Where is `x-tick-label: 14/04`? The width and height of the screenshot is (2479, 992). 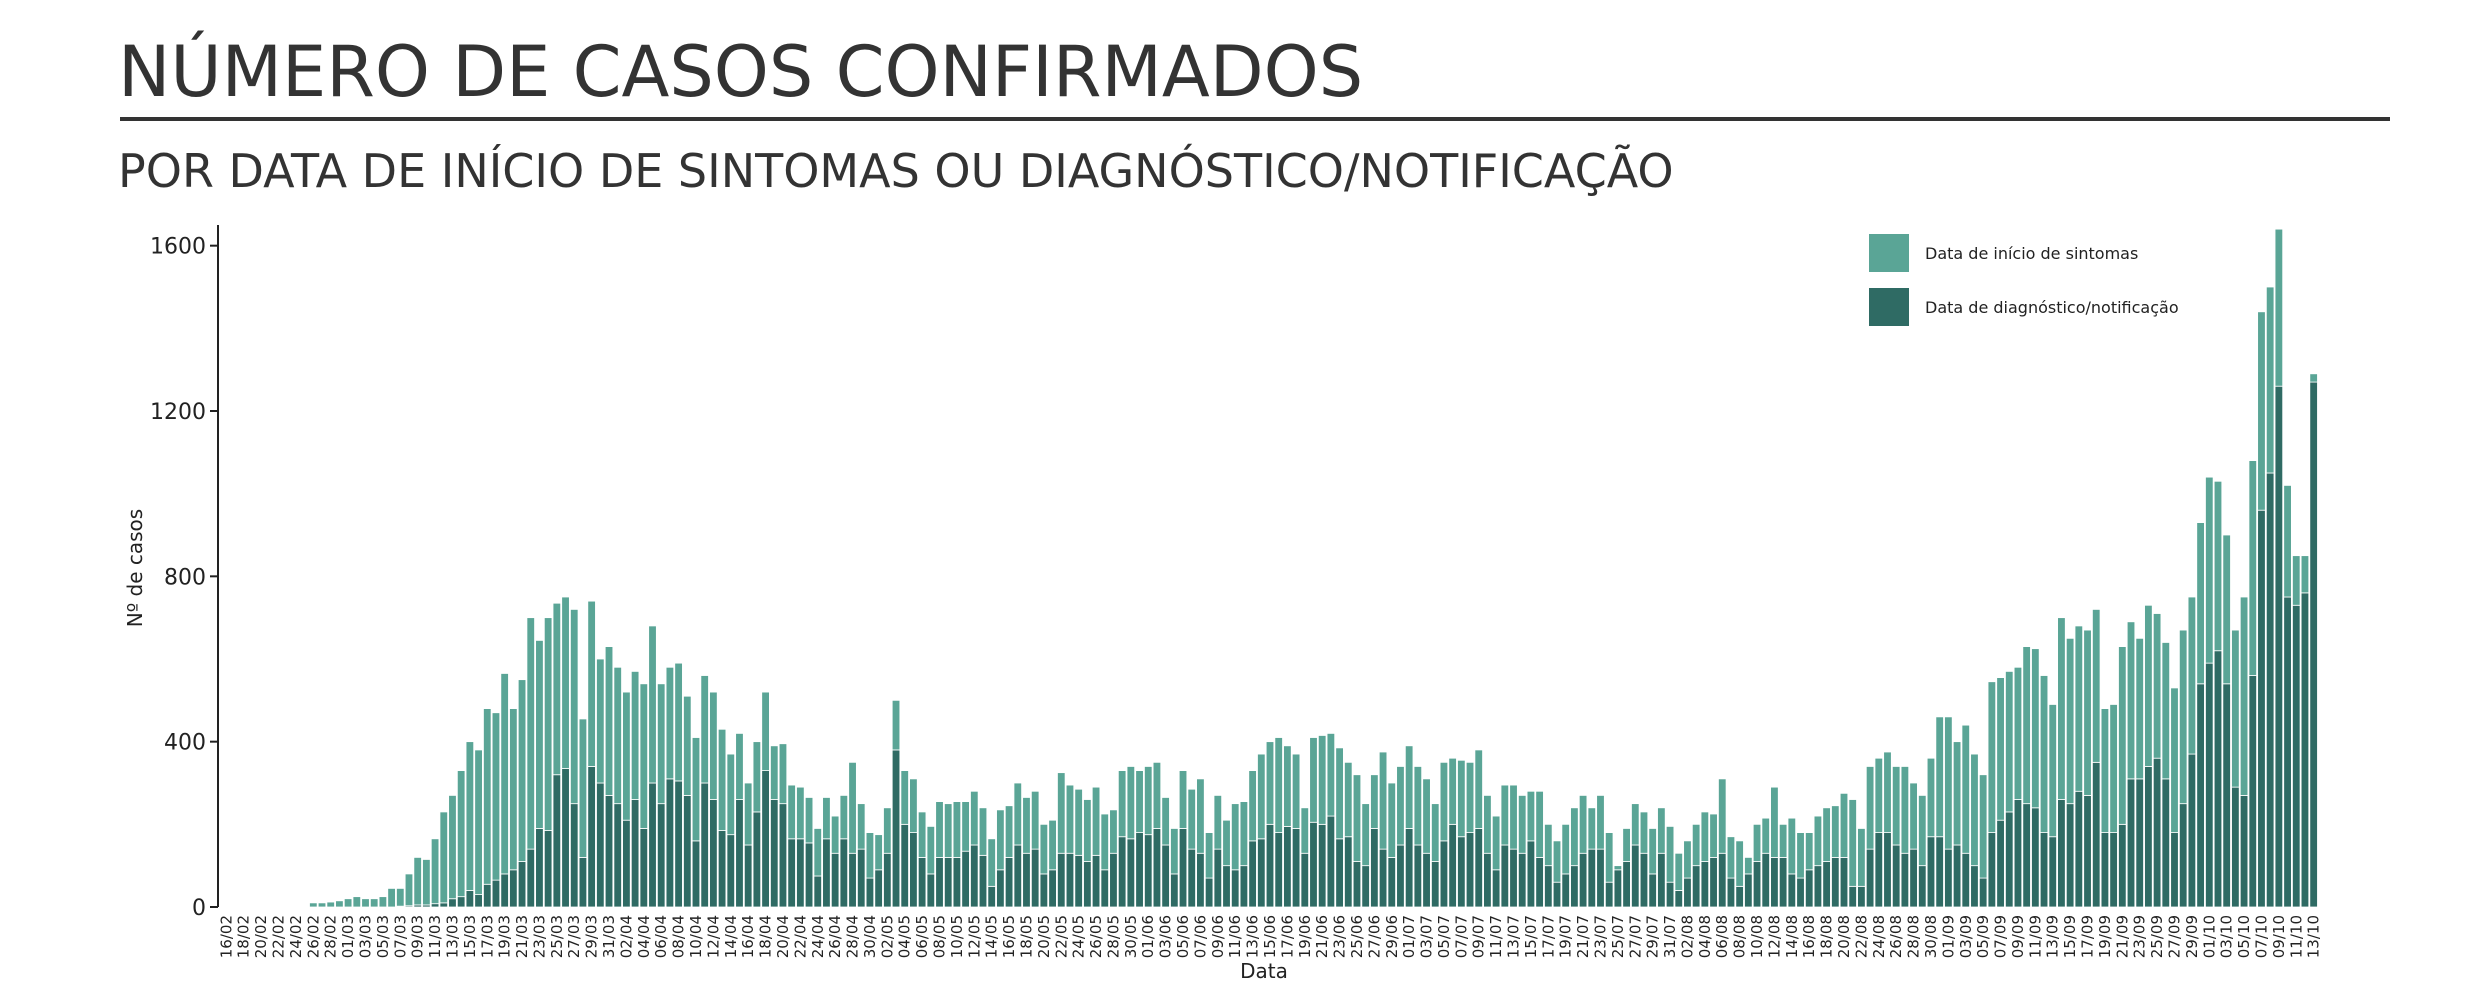
x-tick-label: 14/04 is located at coordinates (731, 936).